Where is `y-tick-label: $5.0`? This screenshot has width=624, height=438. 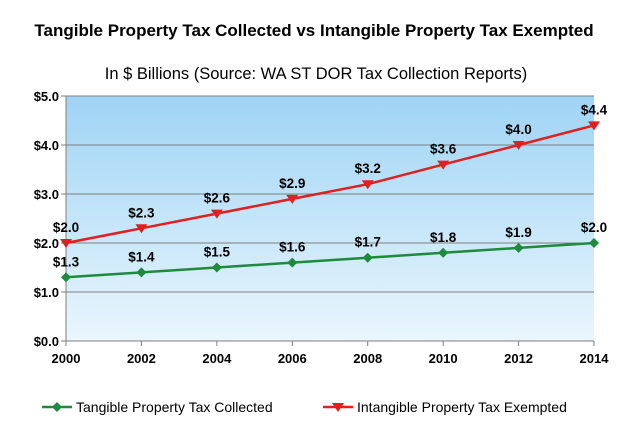 y-tick-label: $5.0 is located at coordinates (46, 96).